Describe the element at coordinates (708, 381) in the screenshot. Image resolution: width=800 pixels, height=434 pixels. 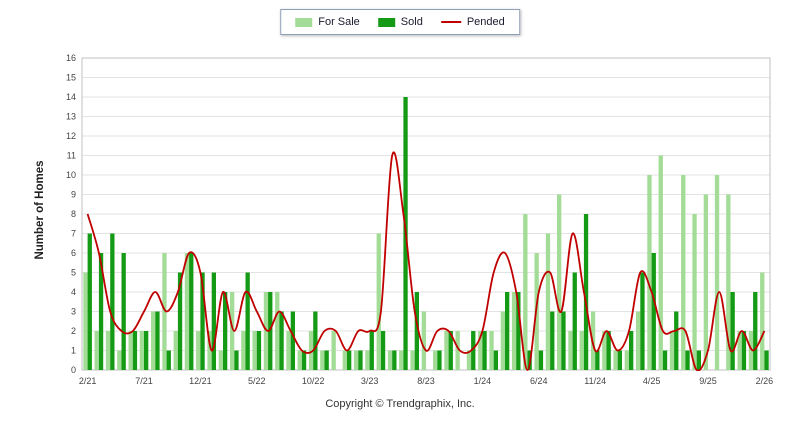
I see `x-tick-label: 9/25` at that location.